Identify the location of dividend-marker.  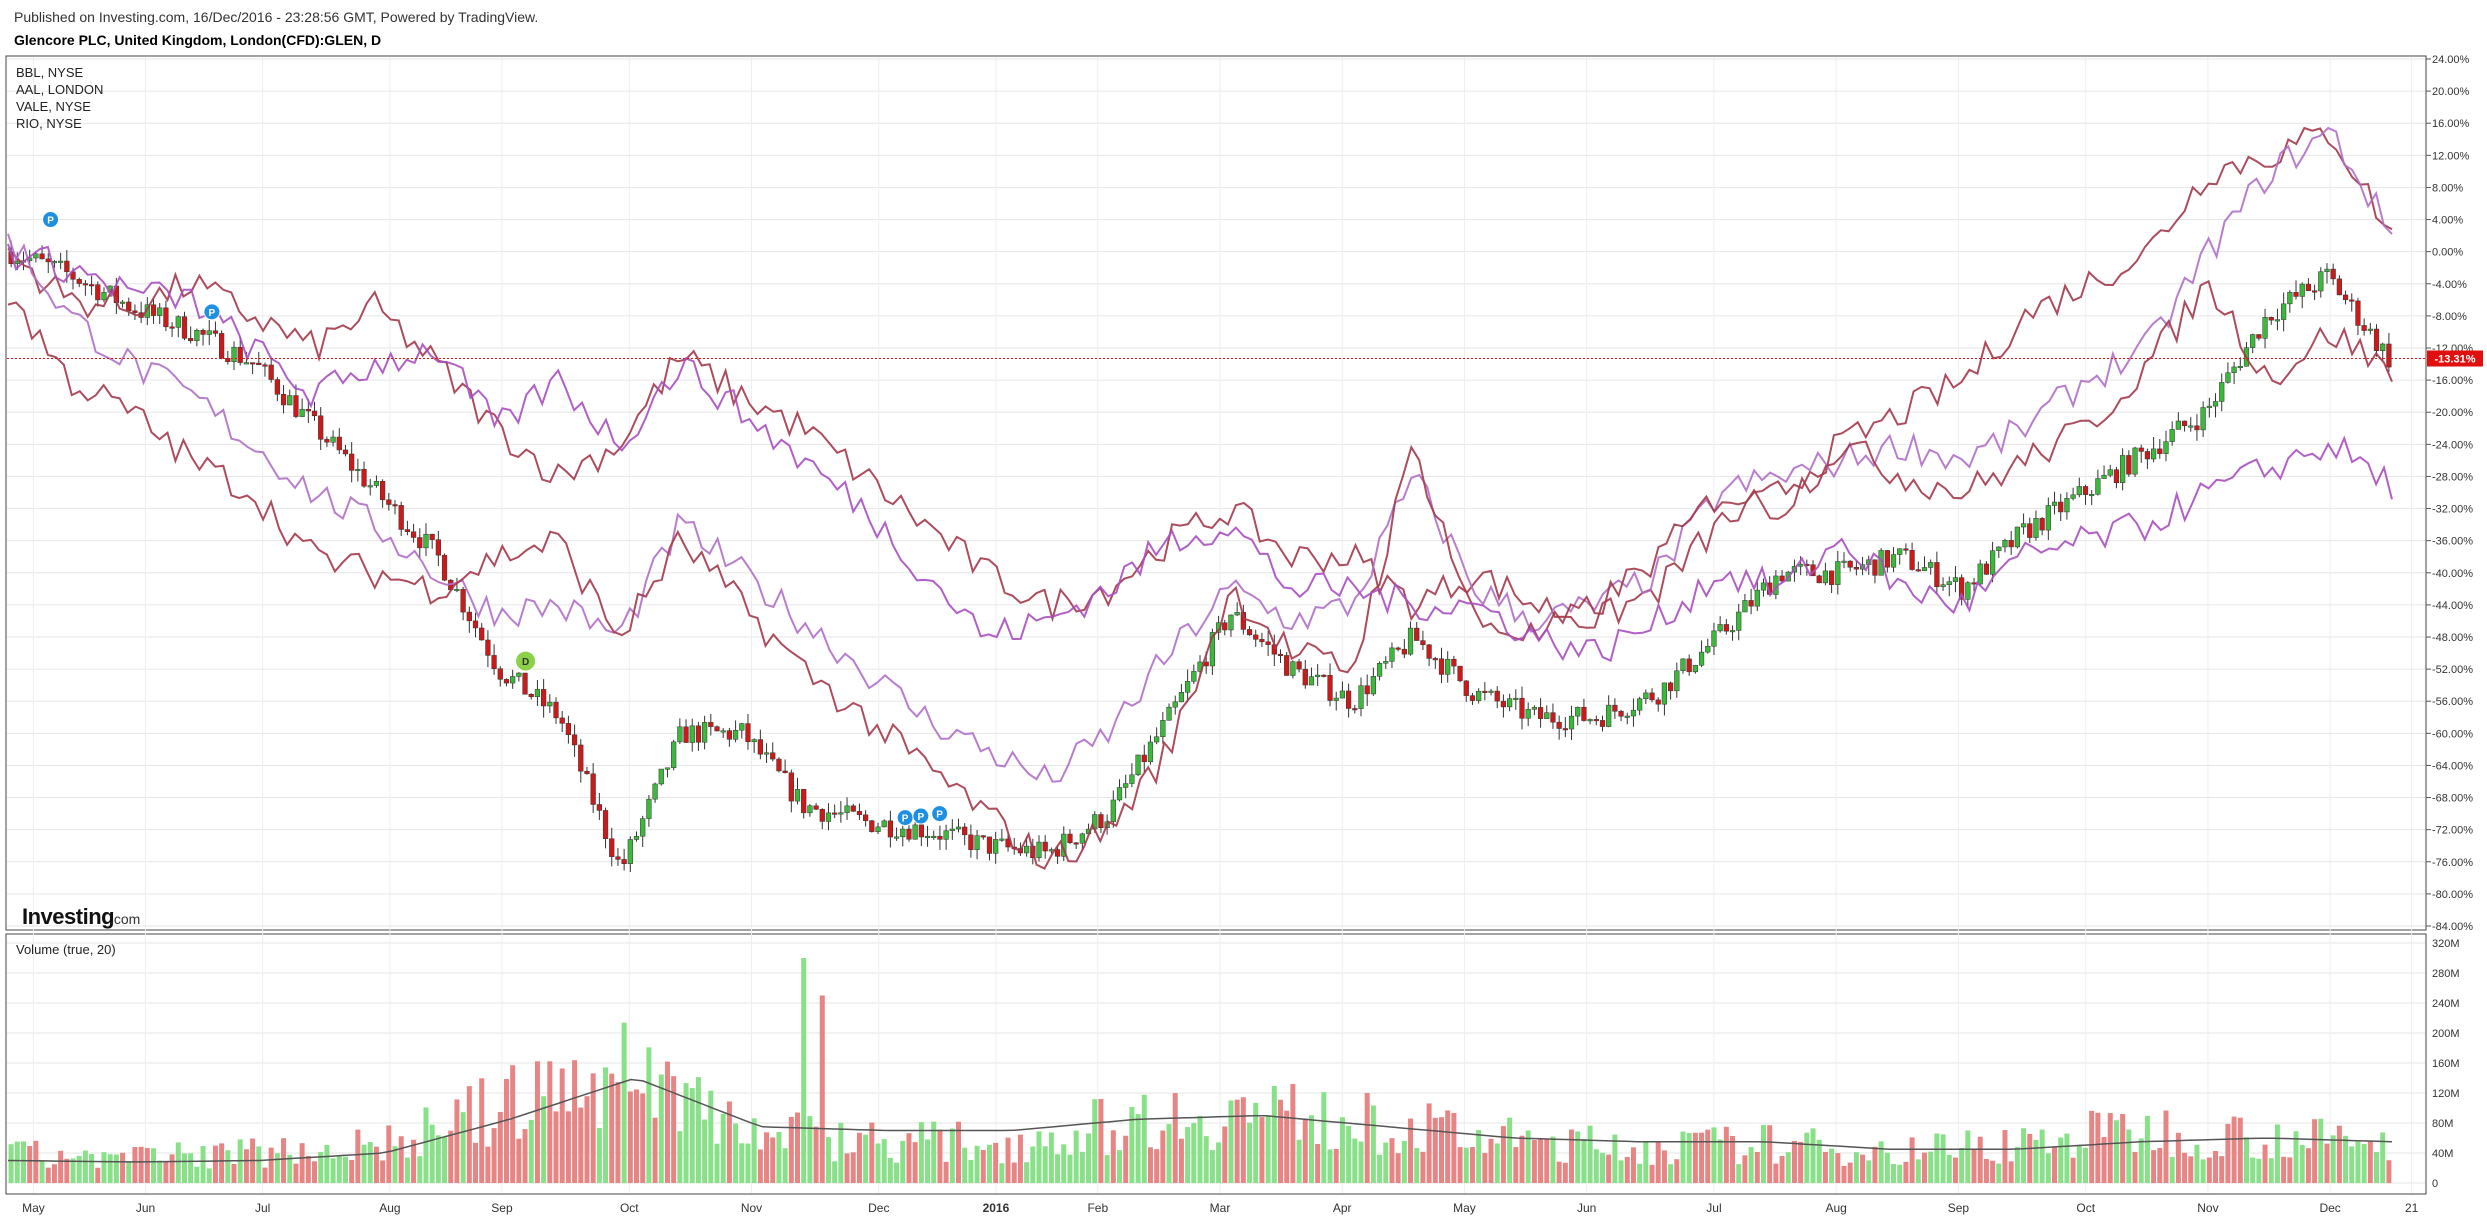
(526, 661).